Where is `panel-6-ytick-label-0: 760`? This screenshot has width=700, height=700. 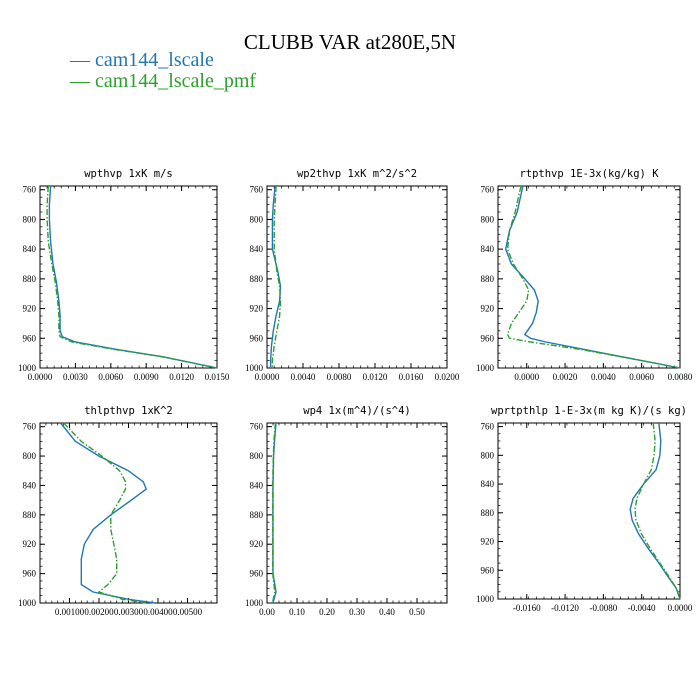 panel-6-ytick-label-0: 760 is located at coordinates (488, 427).